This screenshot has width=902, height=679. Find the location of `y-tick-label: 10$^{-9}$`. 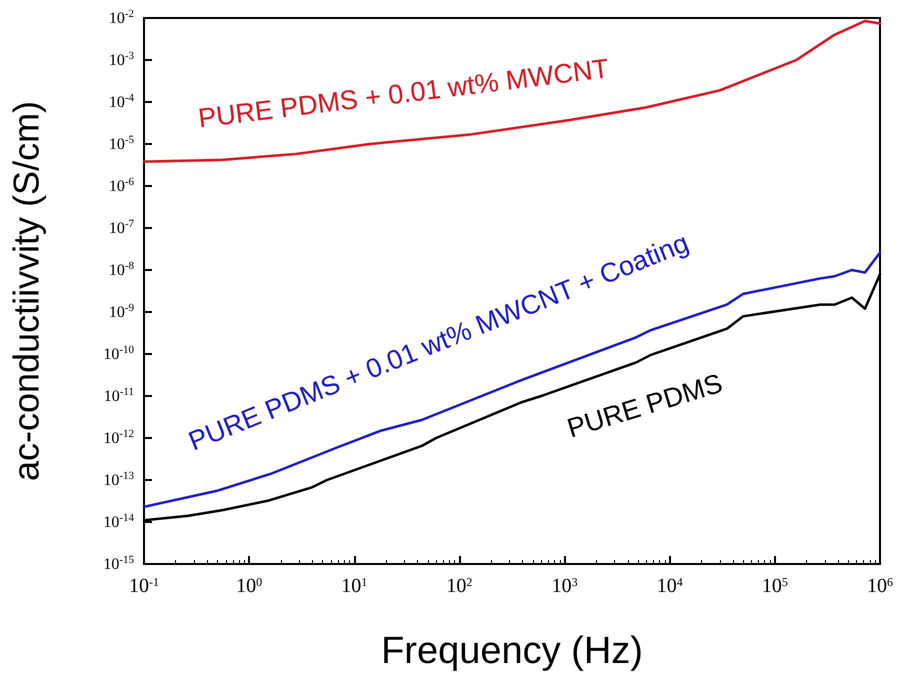

y-tick-label: 10$^{-9}$ is located at coordinates (121, 311).